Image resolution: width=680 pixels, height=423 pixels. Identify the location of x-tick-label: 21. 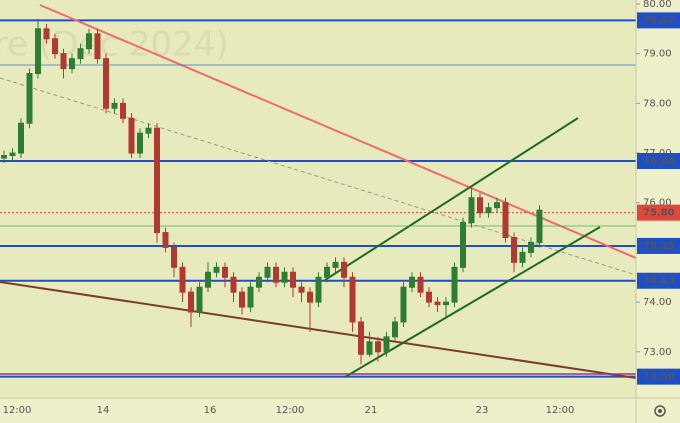
(371, 410).